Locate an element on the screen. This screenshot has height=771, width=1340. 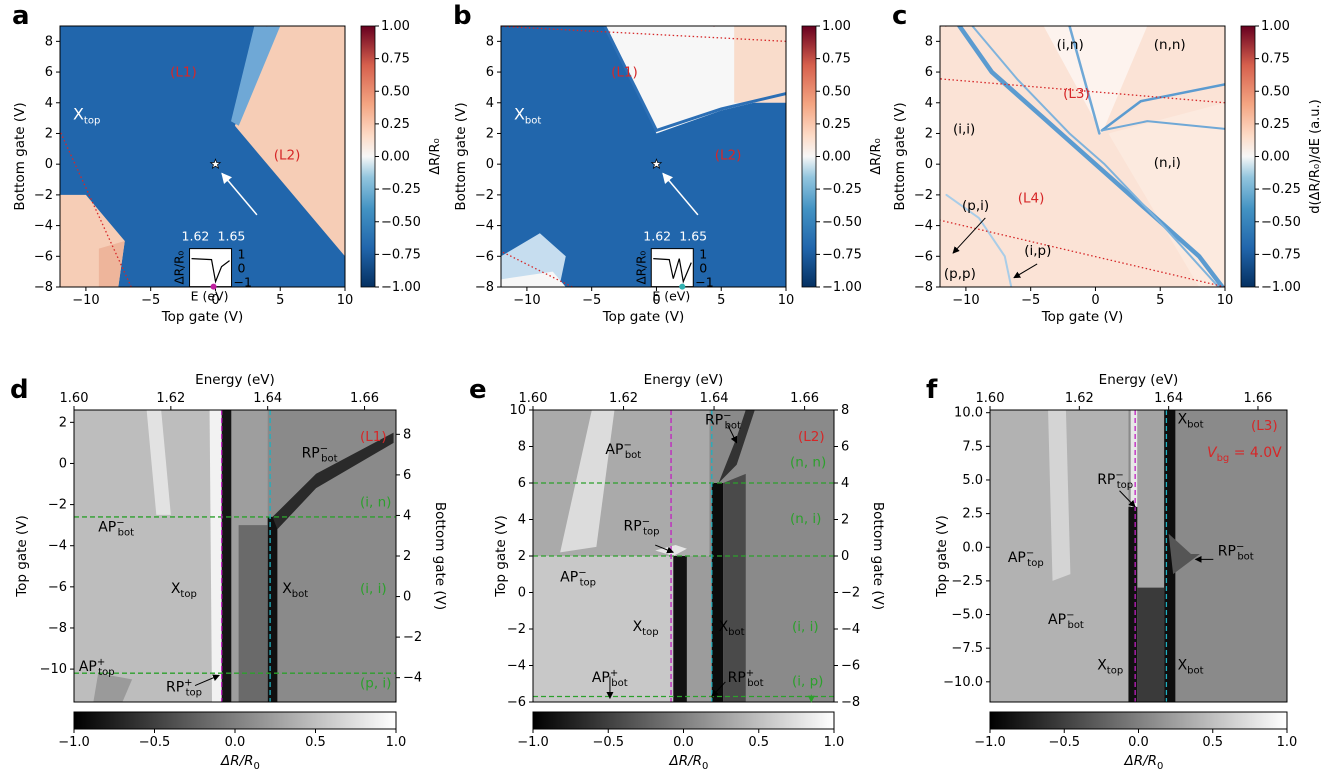
state-label: RP− top is located at coordinates (1115, 480).